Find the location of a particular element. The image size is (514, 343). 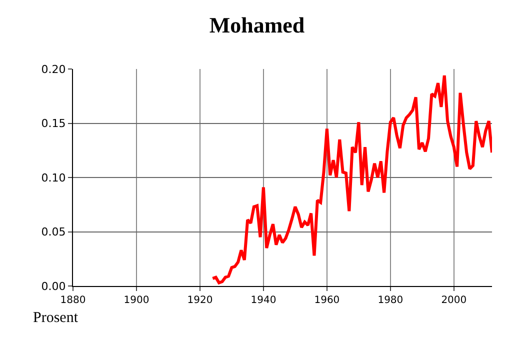

y-tick-label: 0.20 is located at coordinates (53, 69).